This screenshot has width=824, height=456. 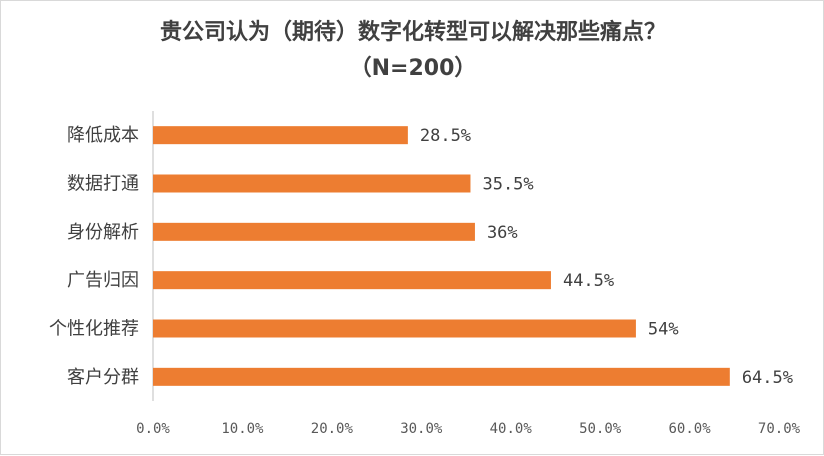 I want to click on chart-subtitle: （N=200）, so click(x=413, y=68).